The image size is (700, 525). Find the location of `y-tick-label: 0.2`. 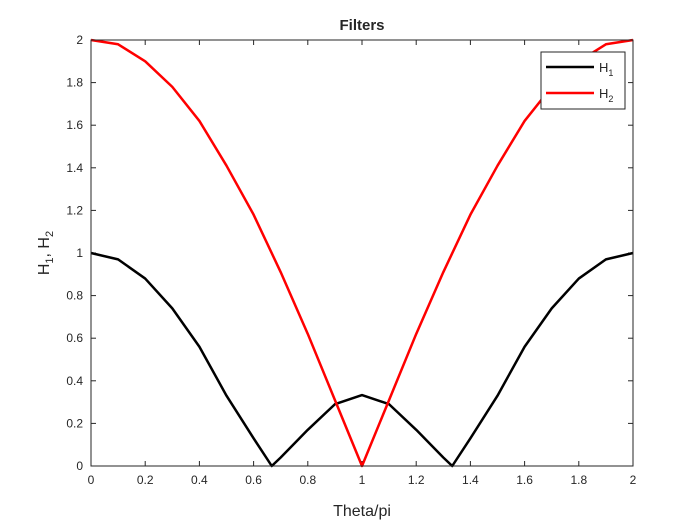

y-tick-label: 0.2 is located at coordinates (74, 423).